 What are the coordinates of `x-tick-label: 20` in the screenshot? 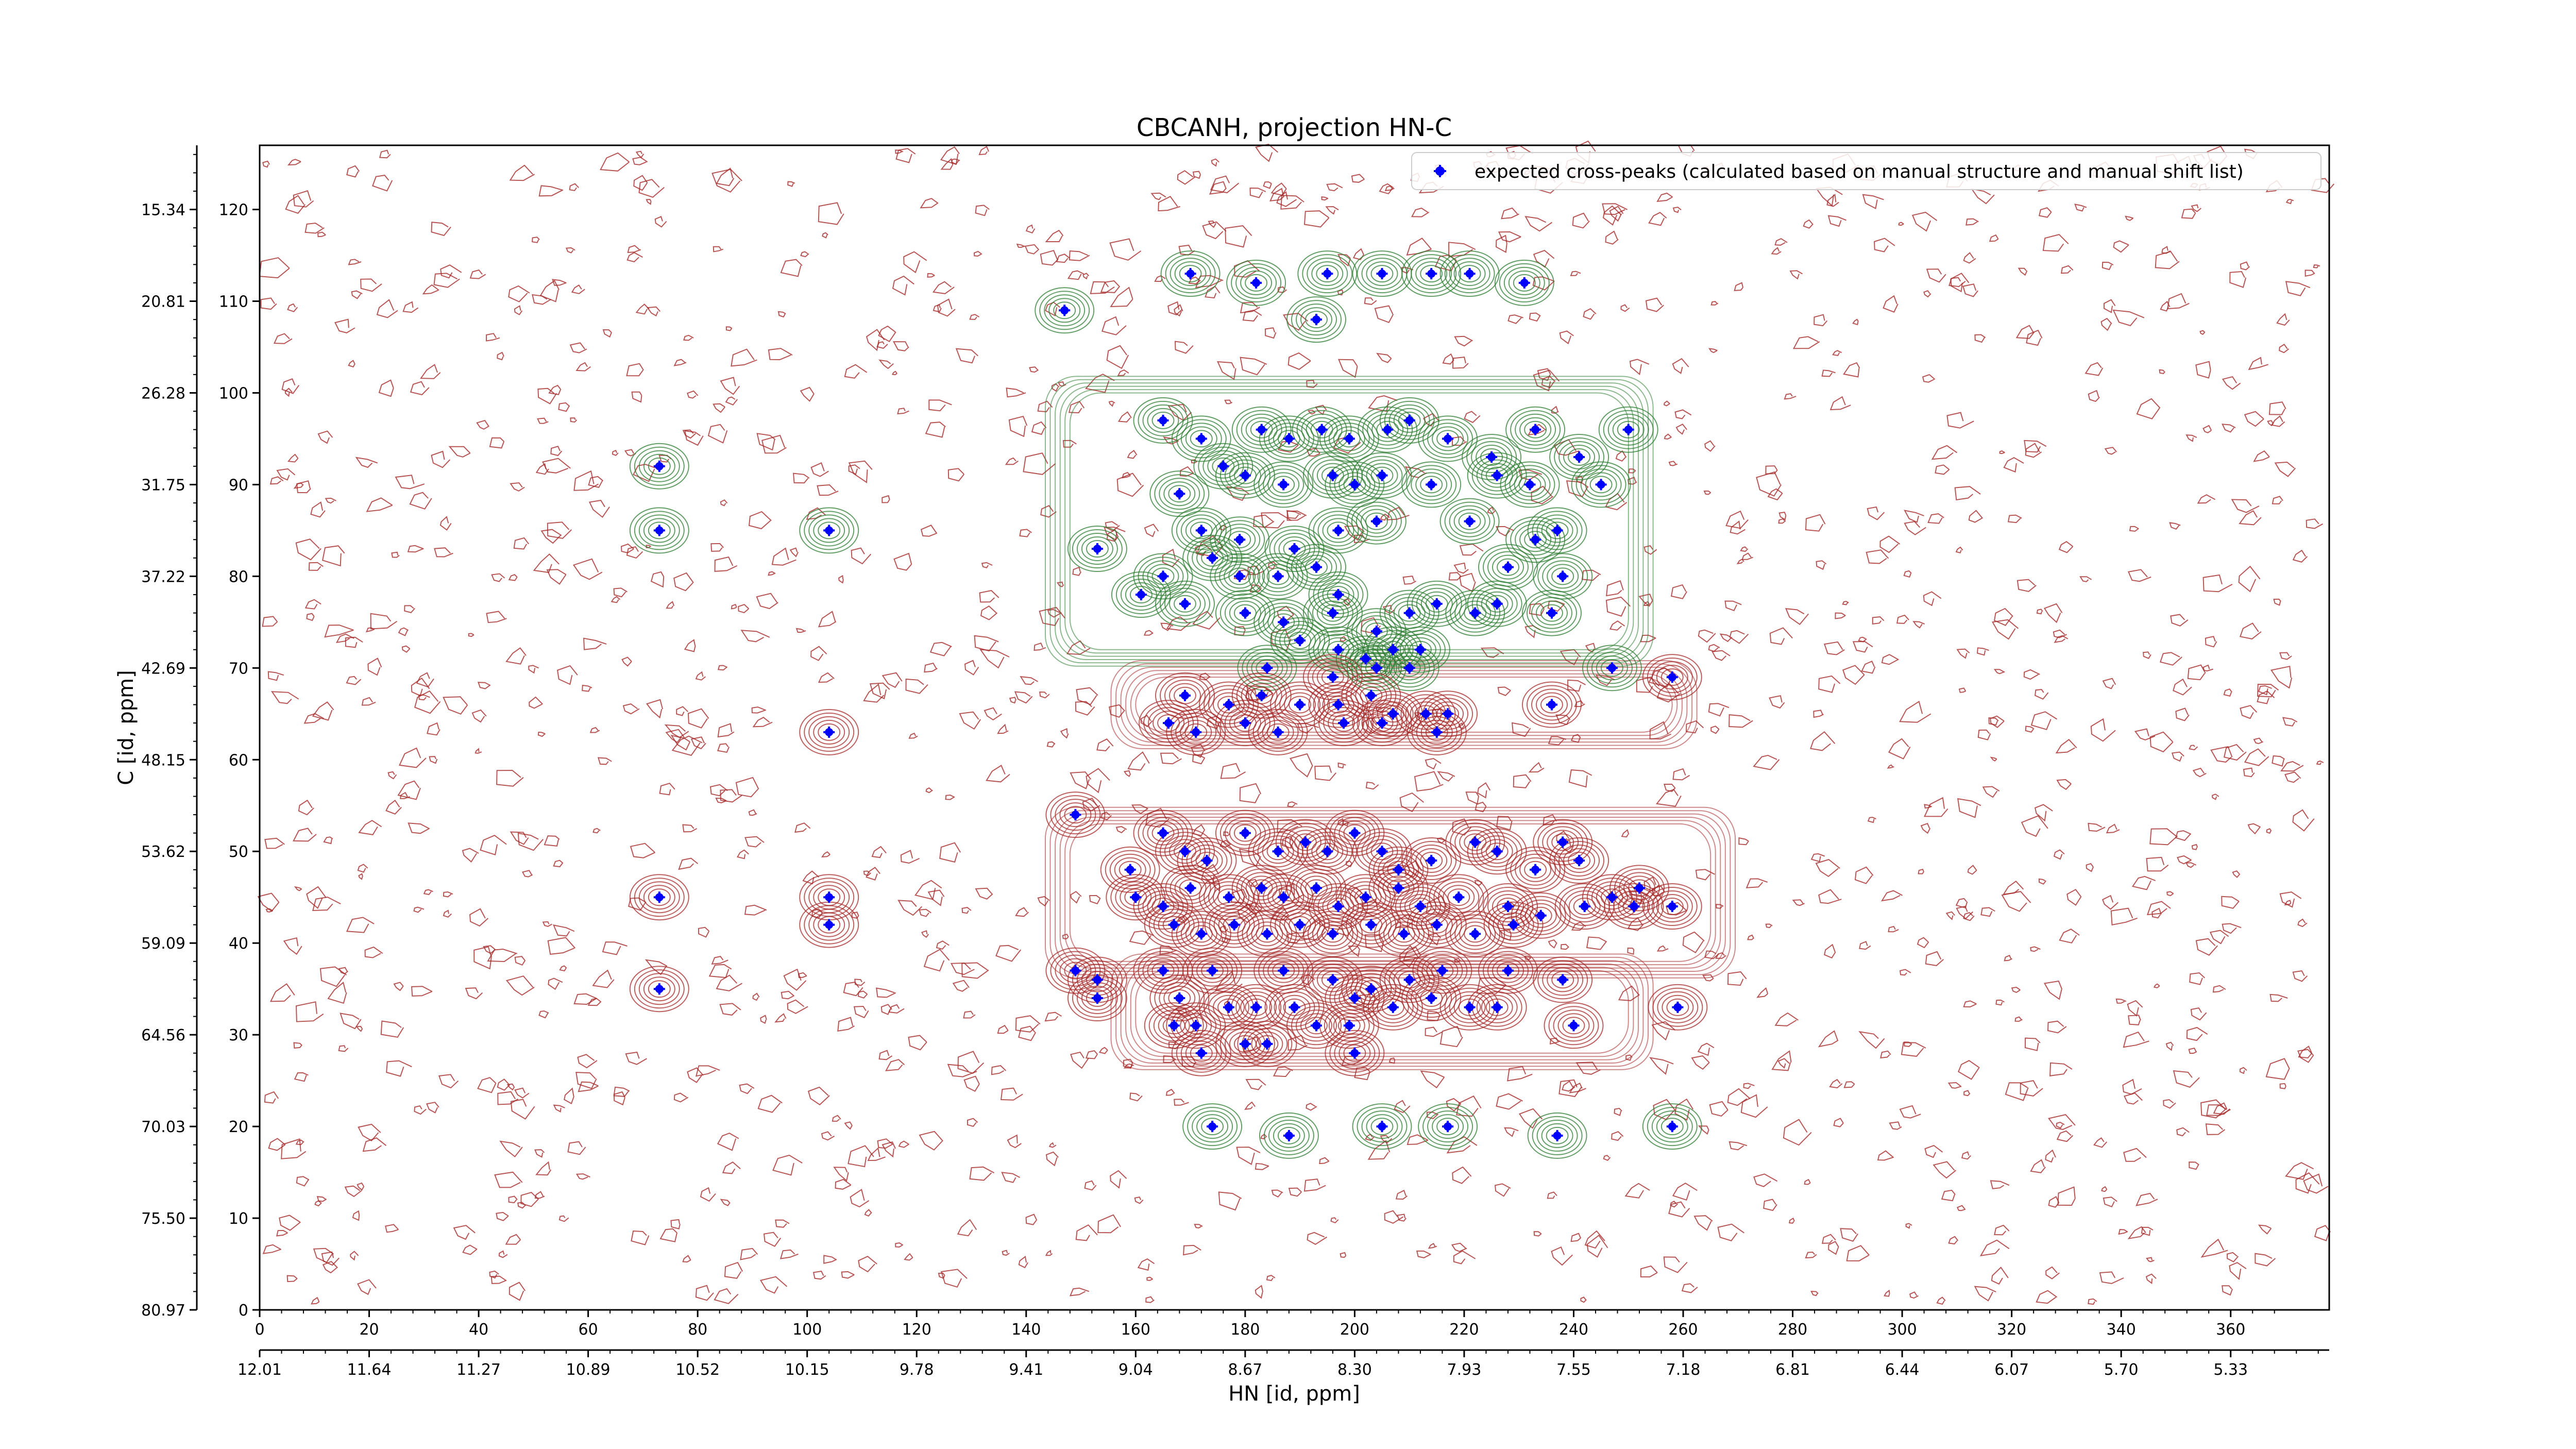 It's located at (369, 1330).